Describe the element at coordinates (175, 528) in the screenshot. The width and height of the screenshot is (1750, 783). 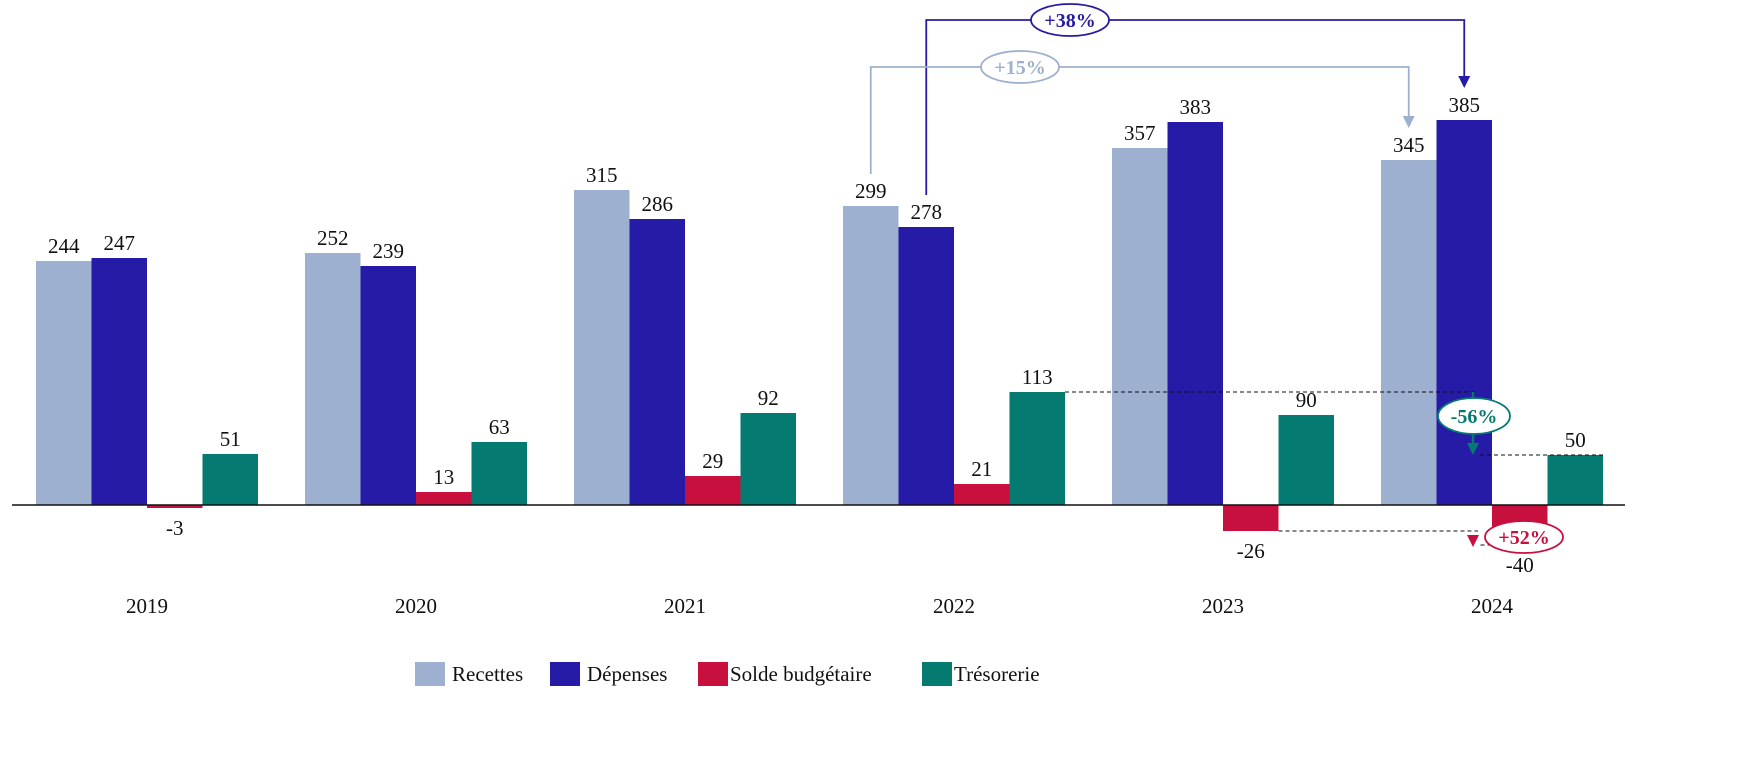
I see `value-label-solde-budgetaire-2019: -3` at that location.